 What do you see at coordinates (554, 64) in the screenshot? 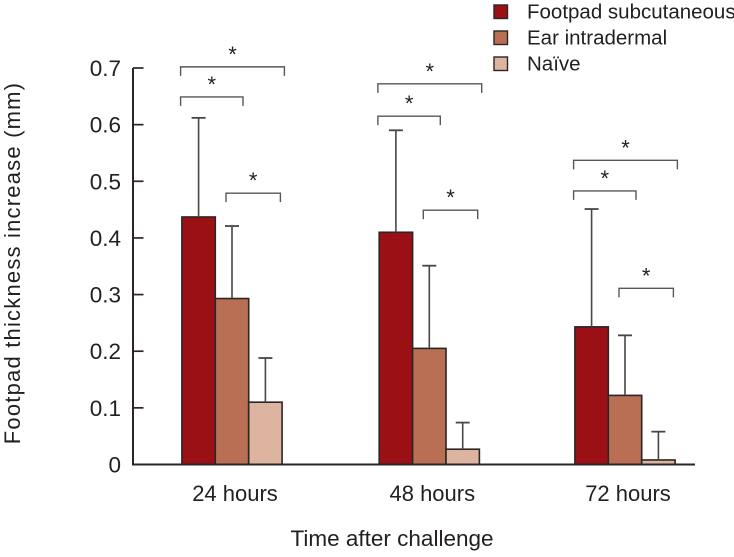
I see `legend-label-2: Naïve` at bounding box center [554, 64].